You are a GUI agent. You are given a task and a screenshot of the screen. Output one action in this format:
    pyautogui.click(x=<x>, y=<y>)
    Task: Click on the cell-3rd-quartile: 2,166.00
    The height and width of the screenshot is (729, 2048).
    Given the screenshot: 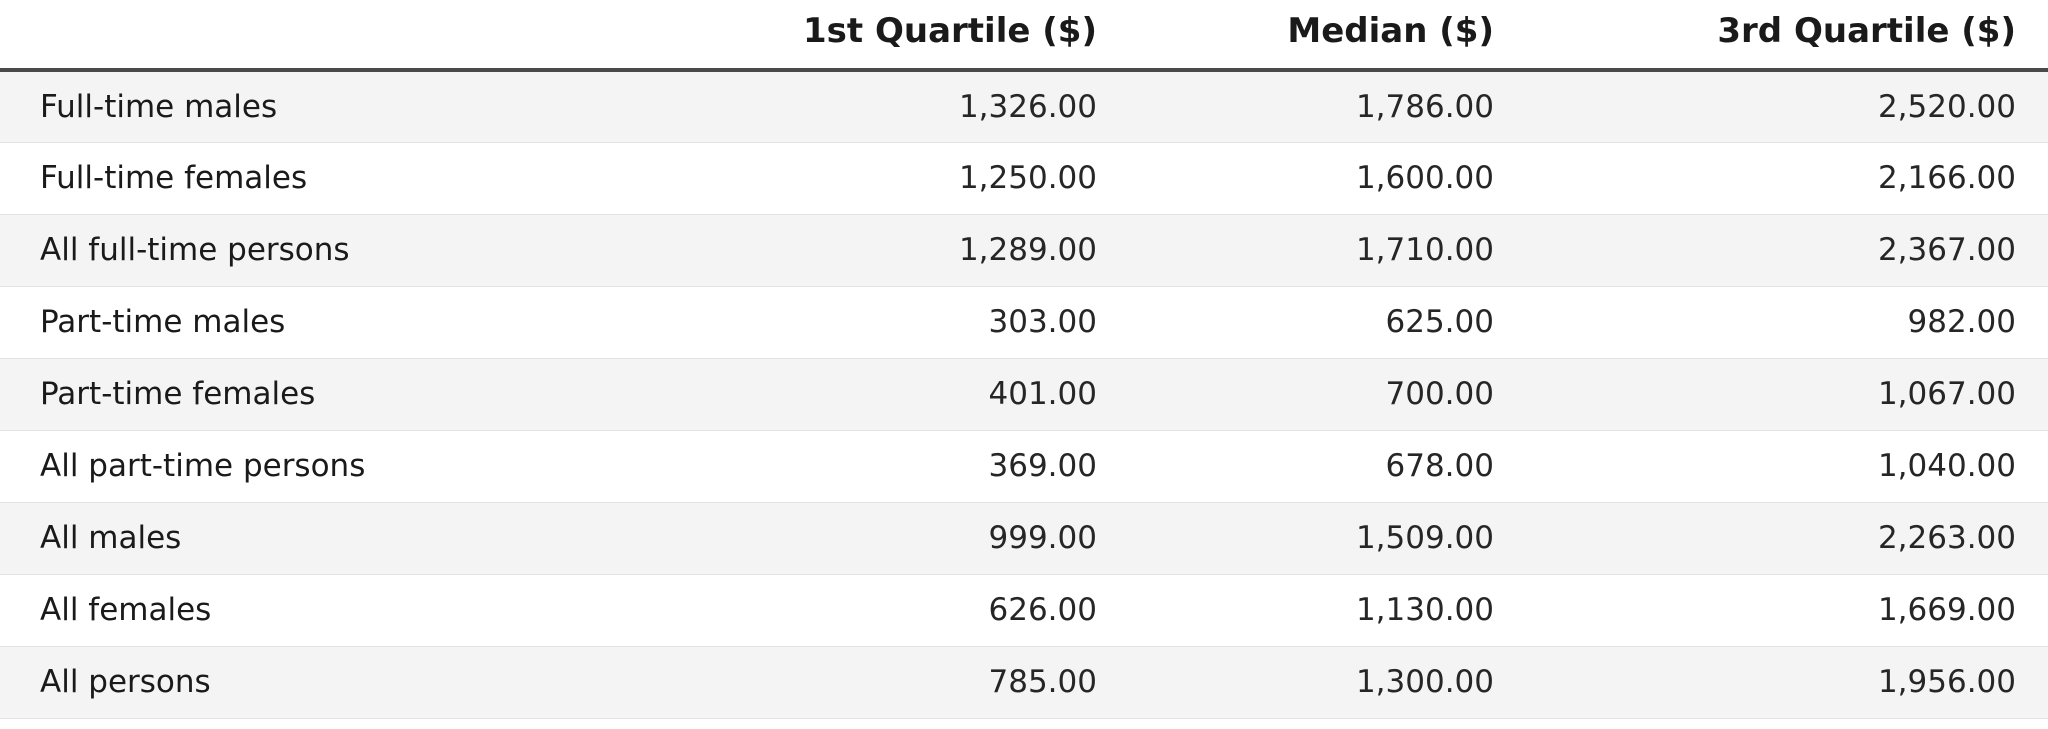 What is the action you would take?
    pyautogui.click(x=1946, y=178)
    